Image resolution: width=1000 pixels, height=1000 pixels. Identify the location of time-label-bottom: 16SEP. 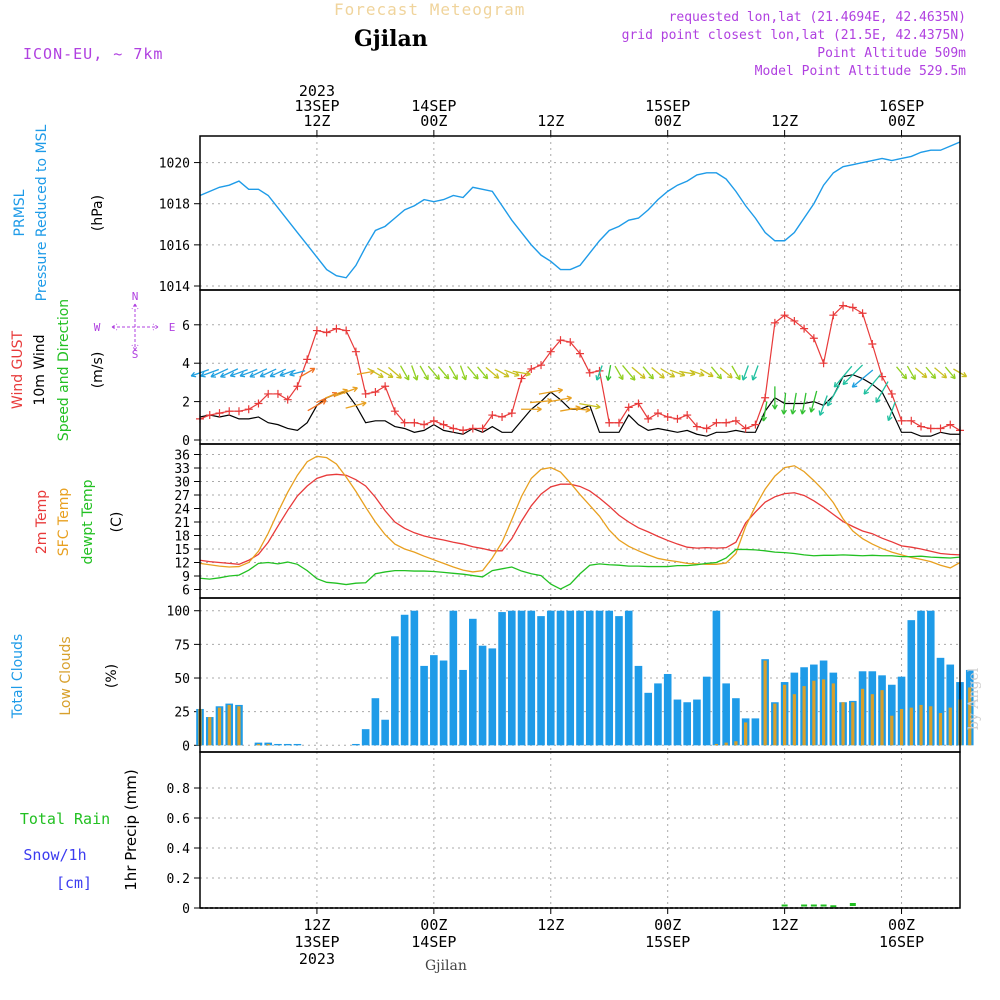
(901, 942).